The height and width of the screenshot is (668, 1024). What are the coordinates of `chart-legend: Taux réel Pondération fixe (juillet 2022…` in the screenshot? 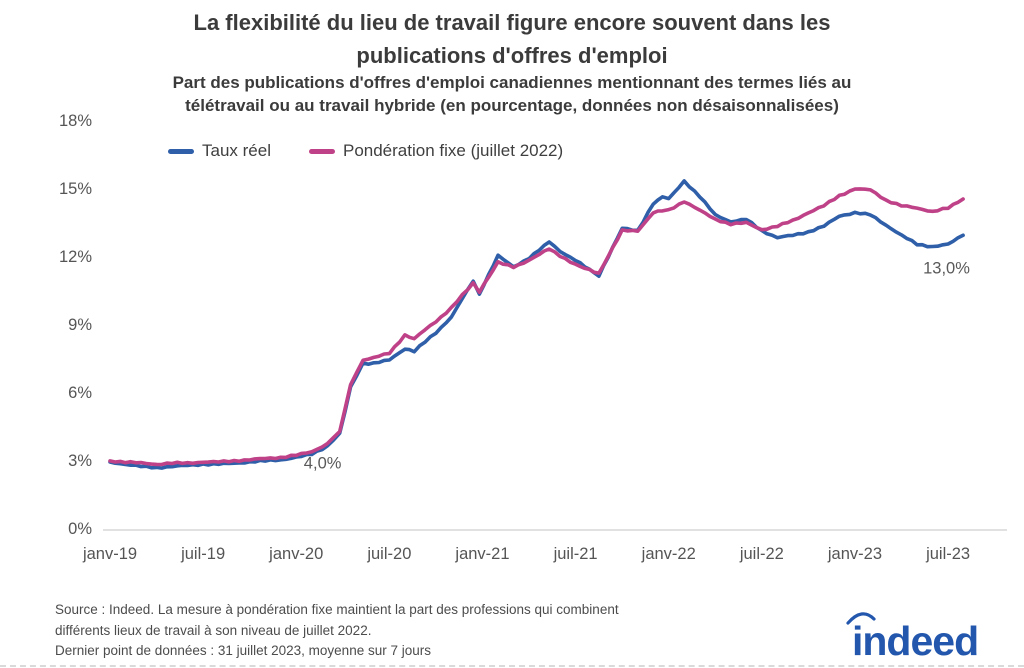 It's located at (365, 151).